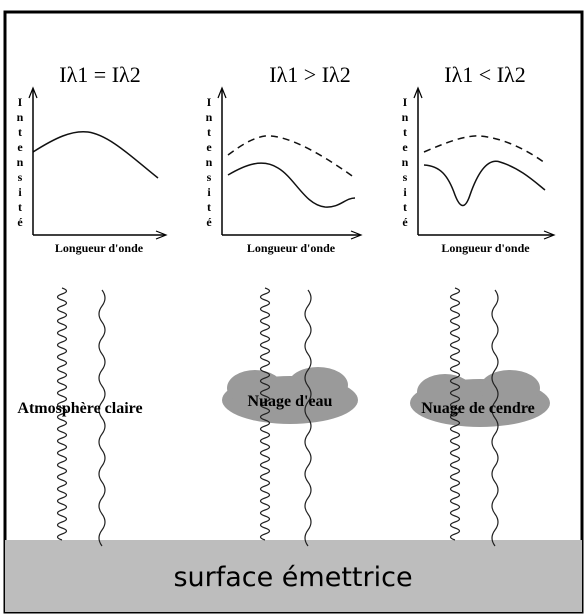 This screenshot has height=616, width=587. What do you see at coordinates (386, 397) in the screenshot?
I see `clouds` at bounding box center [386, 397].